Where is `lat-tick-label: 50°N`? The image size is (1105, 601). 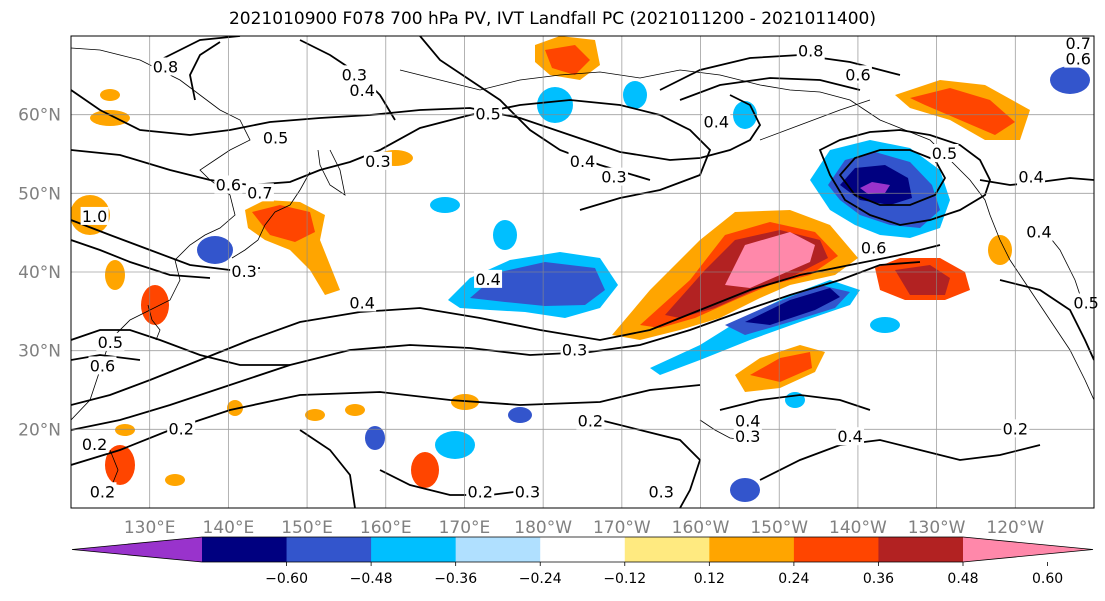 lat-tick-label: 50°N is located at coordinates (39, 194).